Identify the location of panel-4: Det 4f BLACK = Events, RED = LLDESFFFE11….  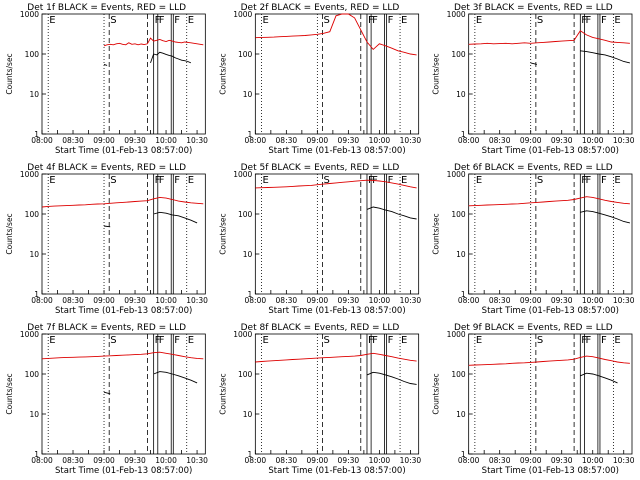
(106, 239).